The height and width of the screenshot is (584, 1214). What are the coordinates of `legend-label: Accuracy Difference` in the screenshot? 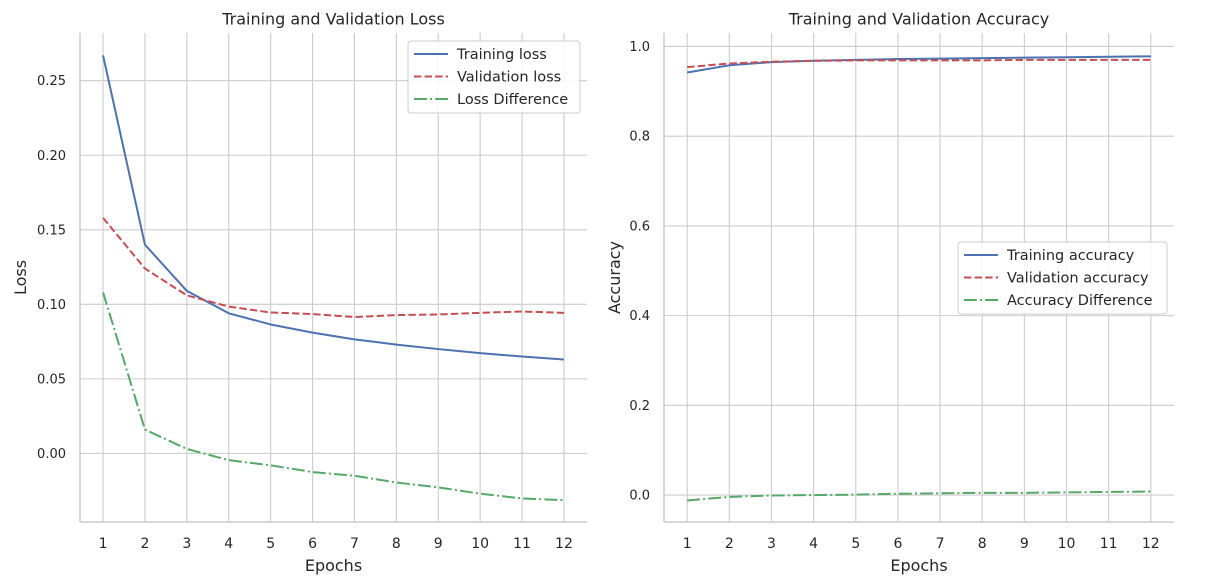 It's located at (1080, 301).